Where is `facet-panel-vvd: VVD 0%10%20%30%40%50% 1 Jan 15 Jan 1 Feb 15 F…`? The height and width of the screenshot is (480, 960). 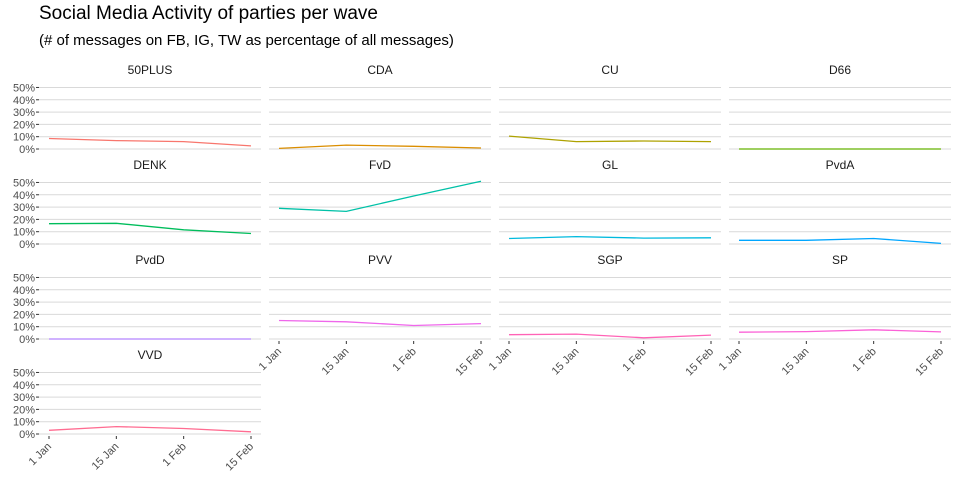 facet-panel-vvd: VVD 0%10%20%30%40%50% 1 Jan 15 Jan 1 Feb 15 F… is located at coordinates (137, 410).